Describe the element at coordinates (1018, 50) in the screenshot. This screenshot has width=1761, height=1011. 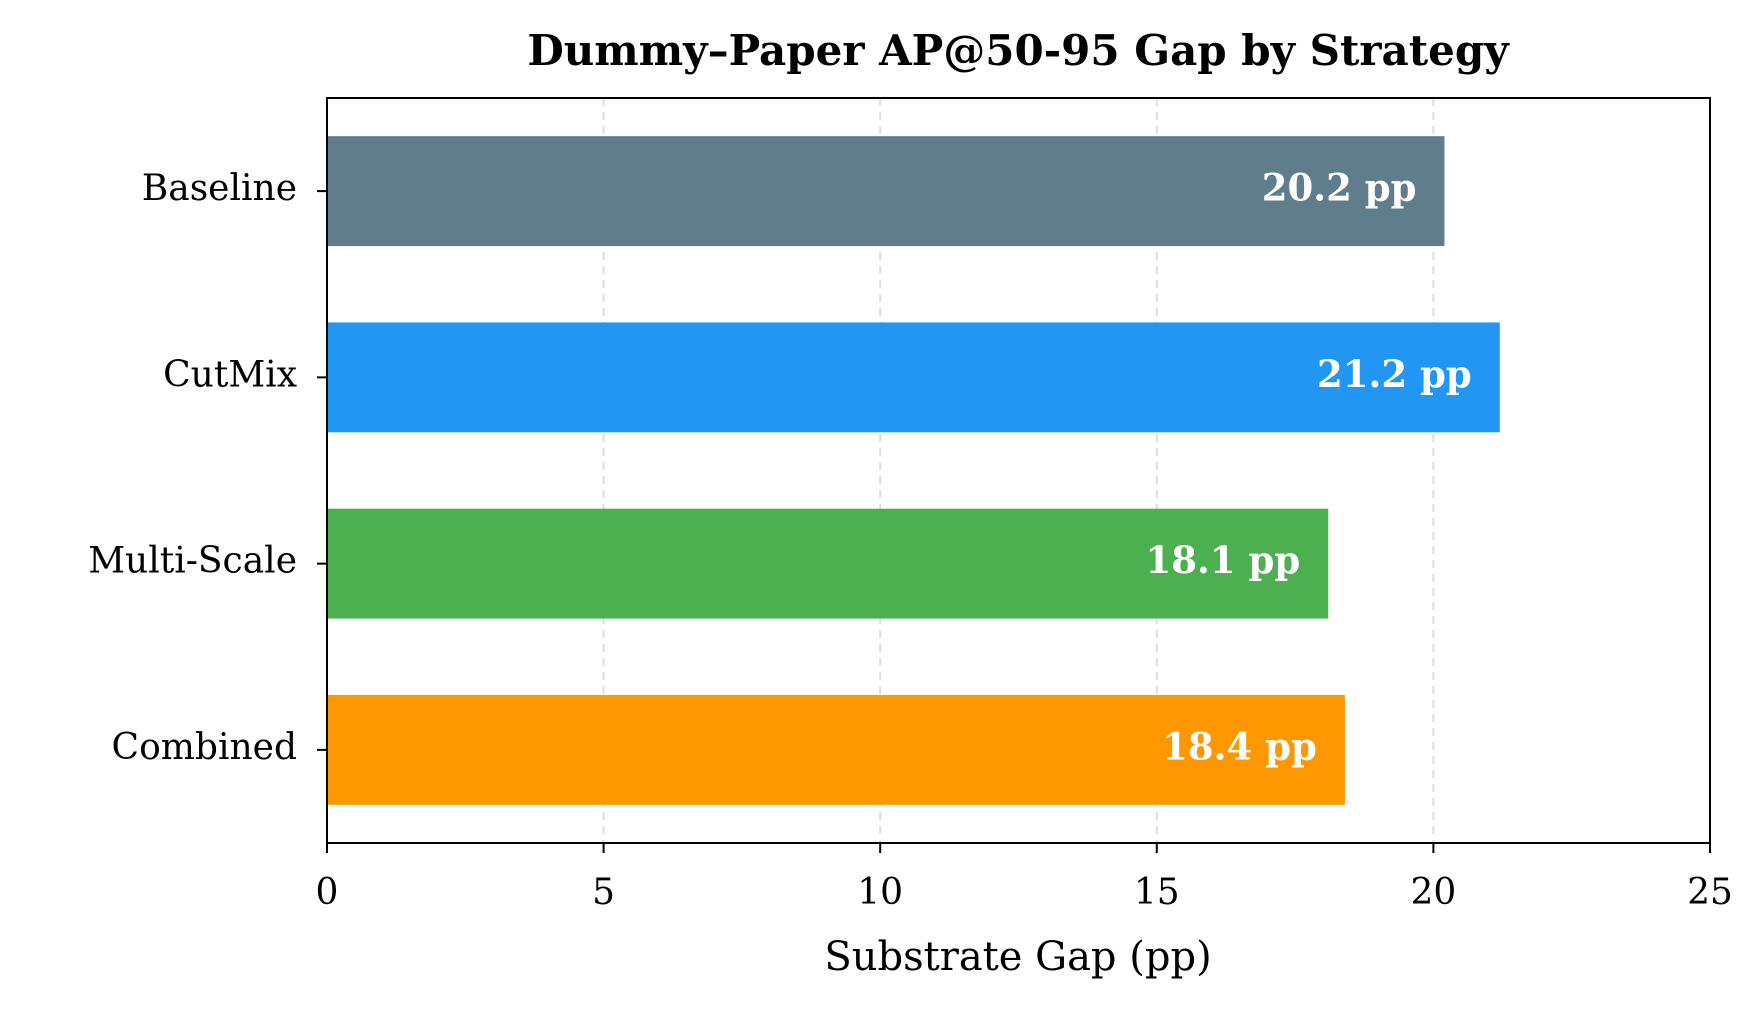
I see `chart-title: Dummy–Paper AP@50-95 Gap by Strategy` at that location.